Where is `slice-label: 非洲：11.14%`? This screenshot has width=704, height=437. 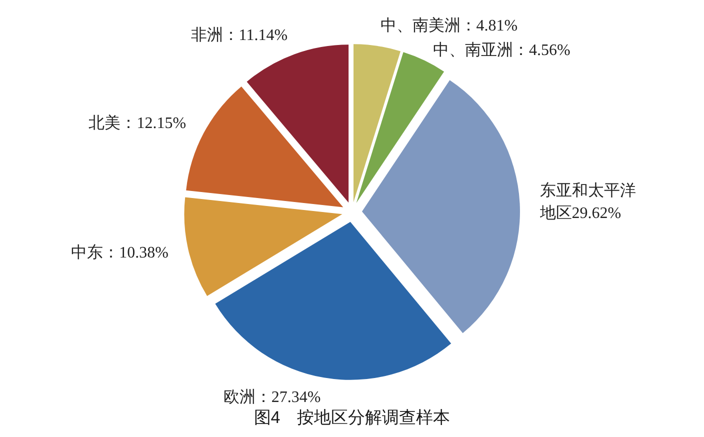
slice-label: 非洲：11.14% is located at coordinates (239, 35).